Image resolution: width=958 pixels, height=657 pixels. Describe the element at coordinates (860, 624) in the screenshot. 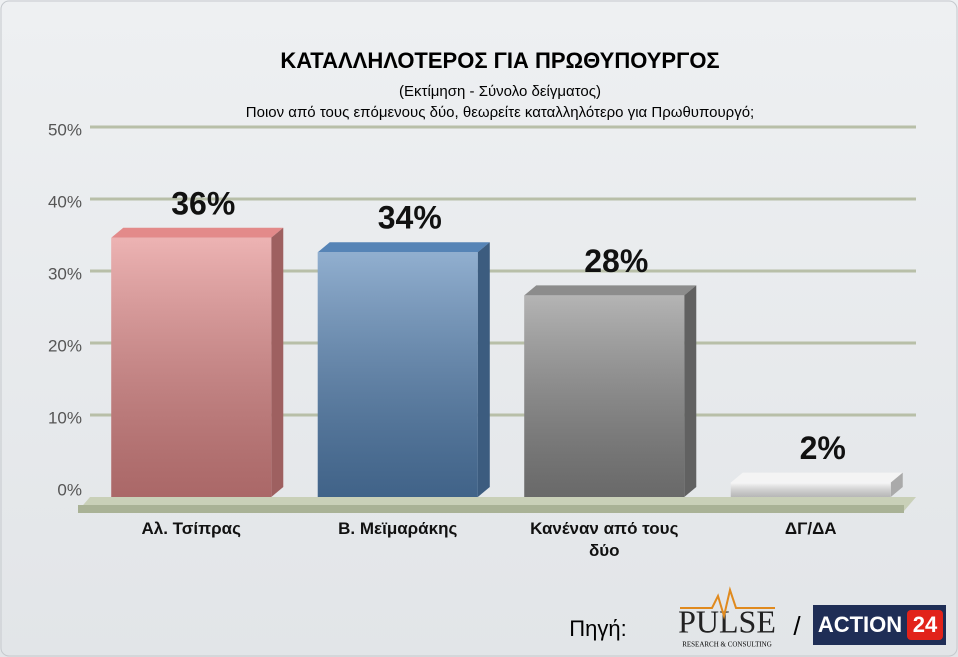

I see `action-text: ACTION` at that location.